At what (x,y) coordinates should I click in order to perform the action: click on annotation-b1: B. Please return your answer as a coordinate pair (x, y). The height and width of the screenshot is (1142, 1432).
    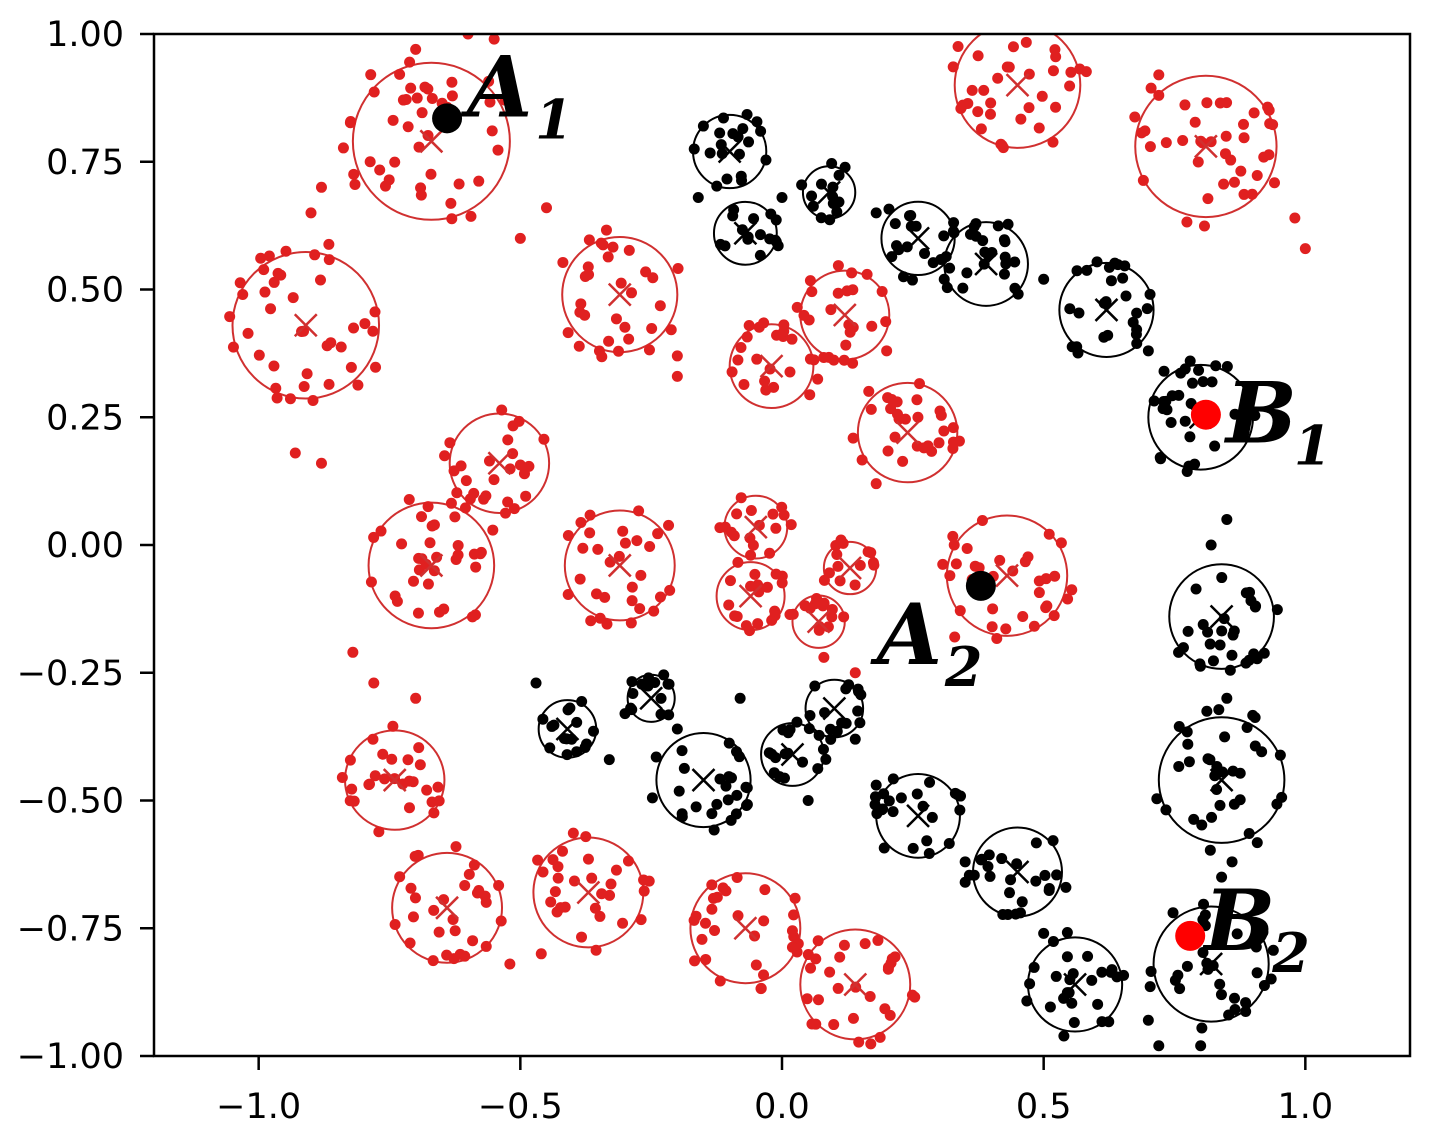
    Looking at the image, I should click on (1260, 413).